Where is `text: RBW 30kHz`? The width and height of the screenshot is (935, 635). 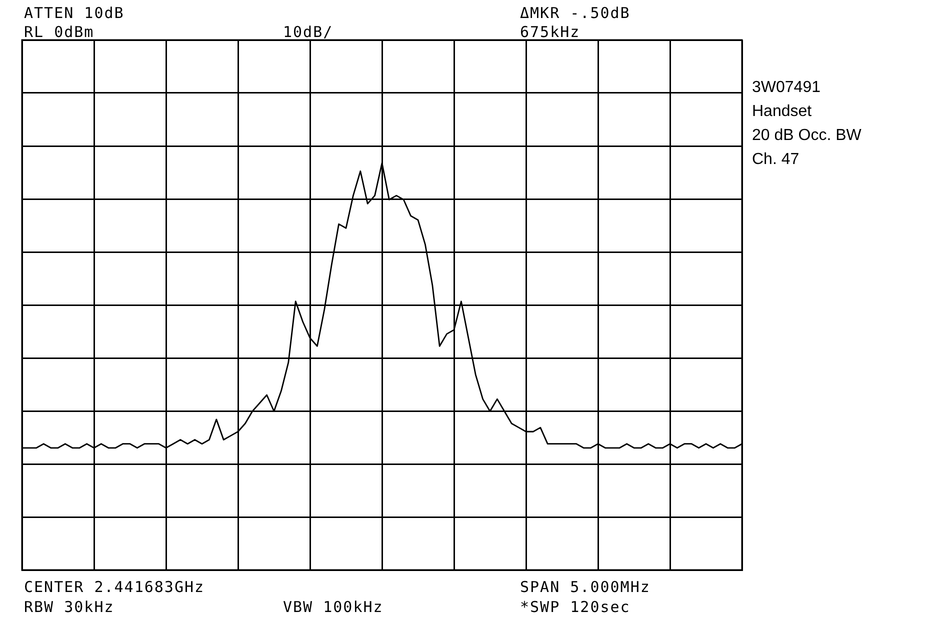
text: RBW 30kHz is located at coordinates (69, 607).